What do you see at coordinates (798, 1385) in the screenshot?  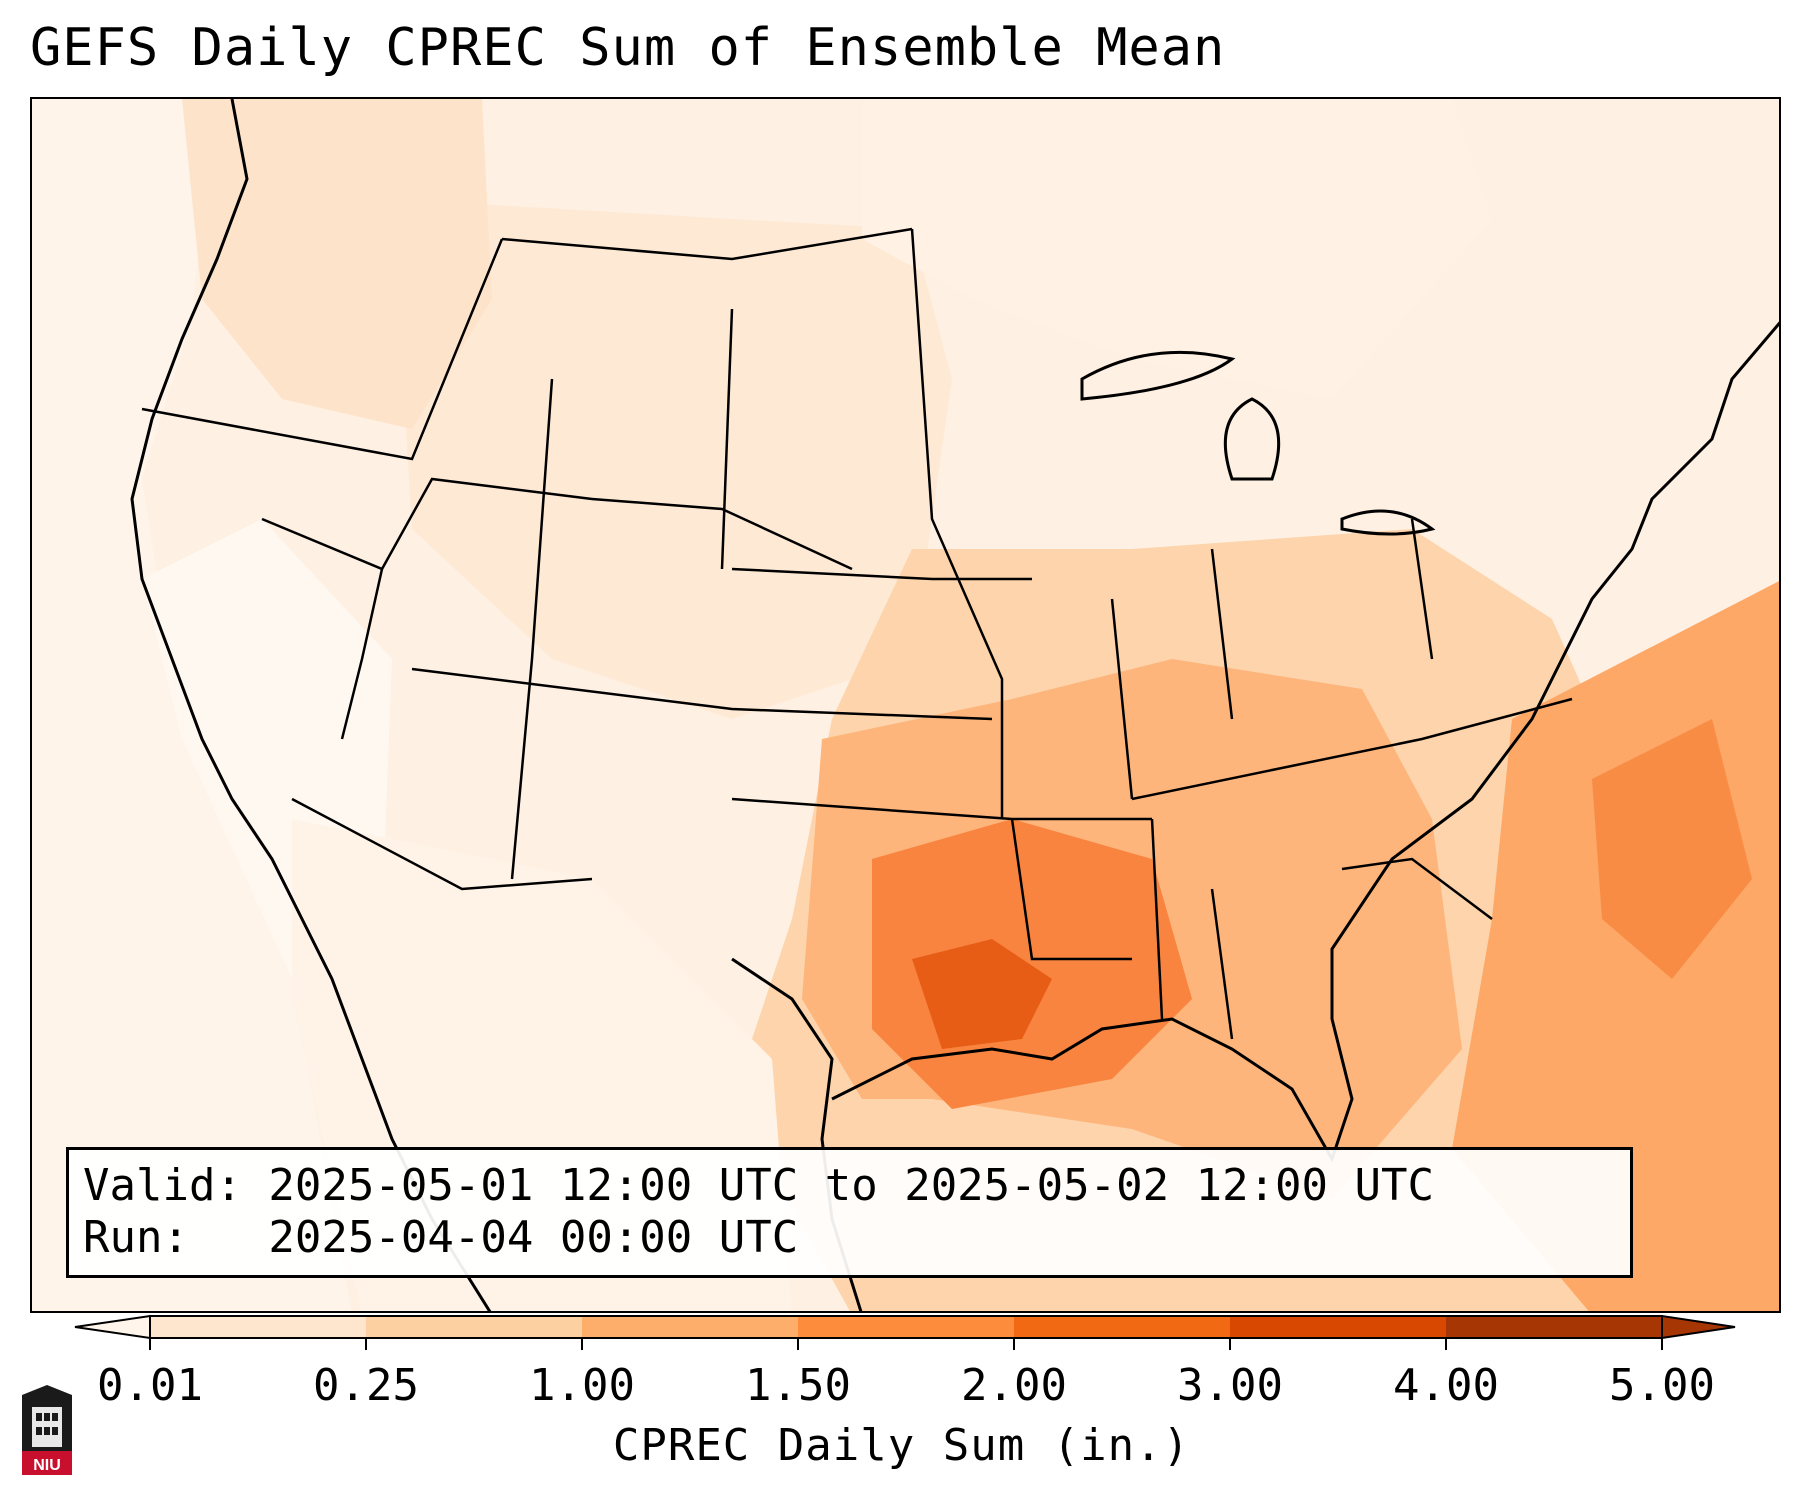 I see `colorbar-tick-label: 1.50` at bounding box center [798, 1385].